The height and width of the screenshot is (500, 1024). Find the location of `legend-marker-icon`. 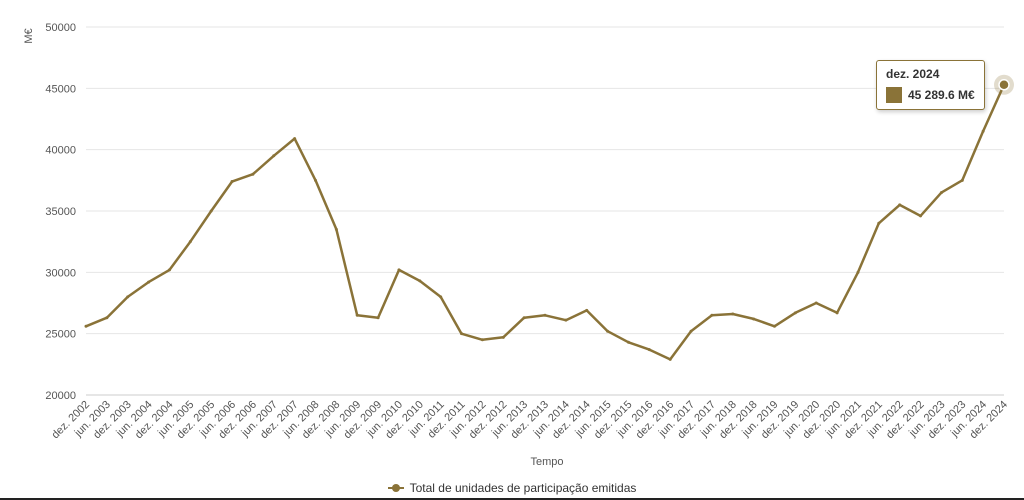

legend-marker-icon is located at coordinates (395, 488).